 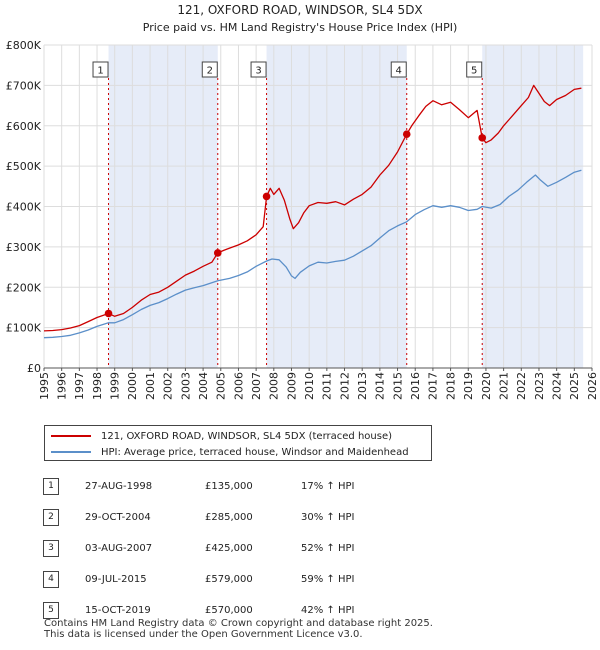 I want to click on x-tick-label: 2005, so click(x=221, y=386).